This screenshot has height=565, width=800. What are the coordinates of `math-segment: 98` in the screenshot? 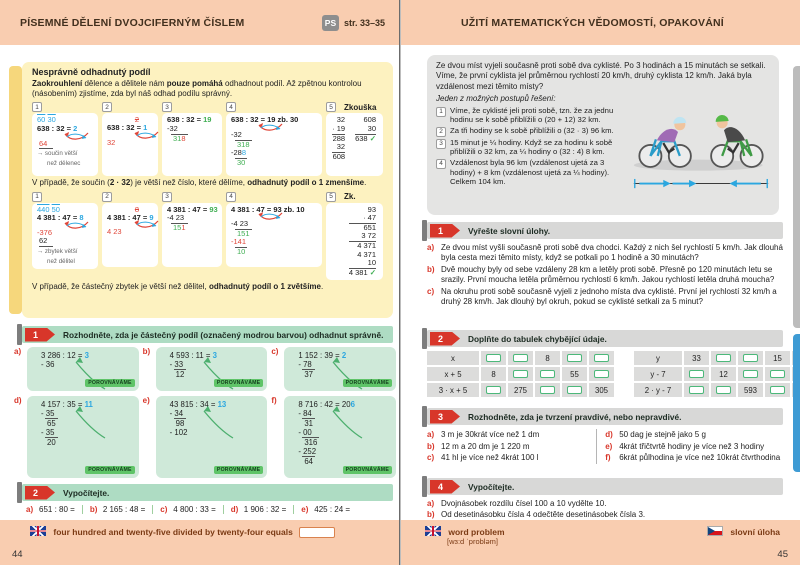 It's located at (180, 423).